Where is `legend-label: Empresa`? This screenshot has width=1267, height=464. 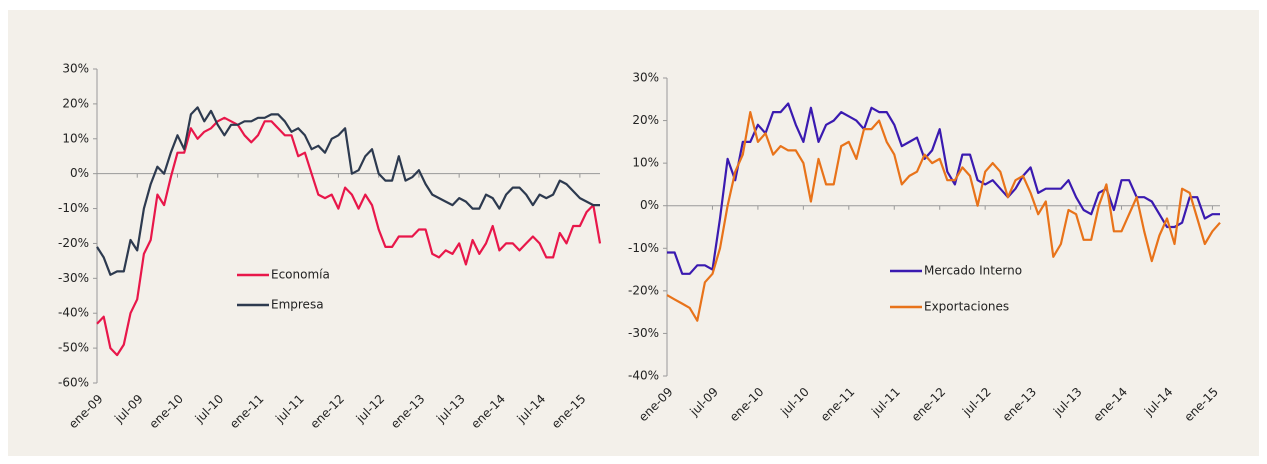 legend-label: Empresa is located at coordinates (297, 305).